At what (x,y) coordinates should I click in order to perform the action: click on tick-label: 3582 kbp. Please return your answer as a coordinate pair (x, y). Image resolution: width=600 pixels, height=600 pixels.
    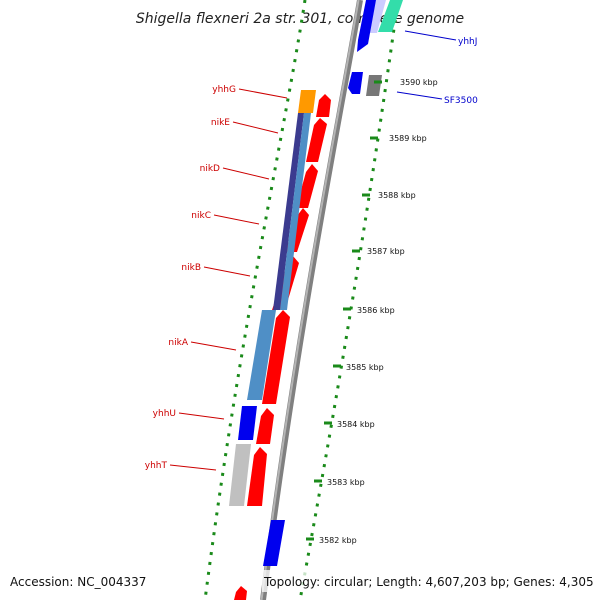
    Looking at the image, I should click on (338, 540).